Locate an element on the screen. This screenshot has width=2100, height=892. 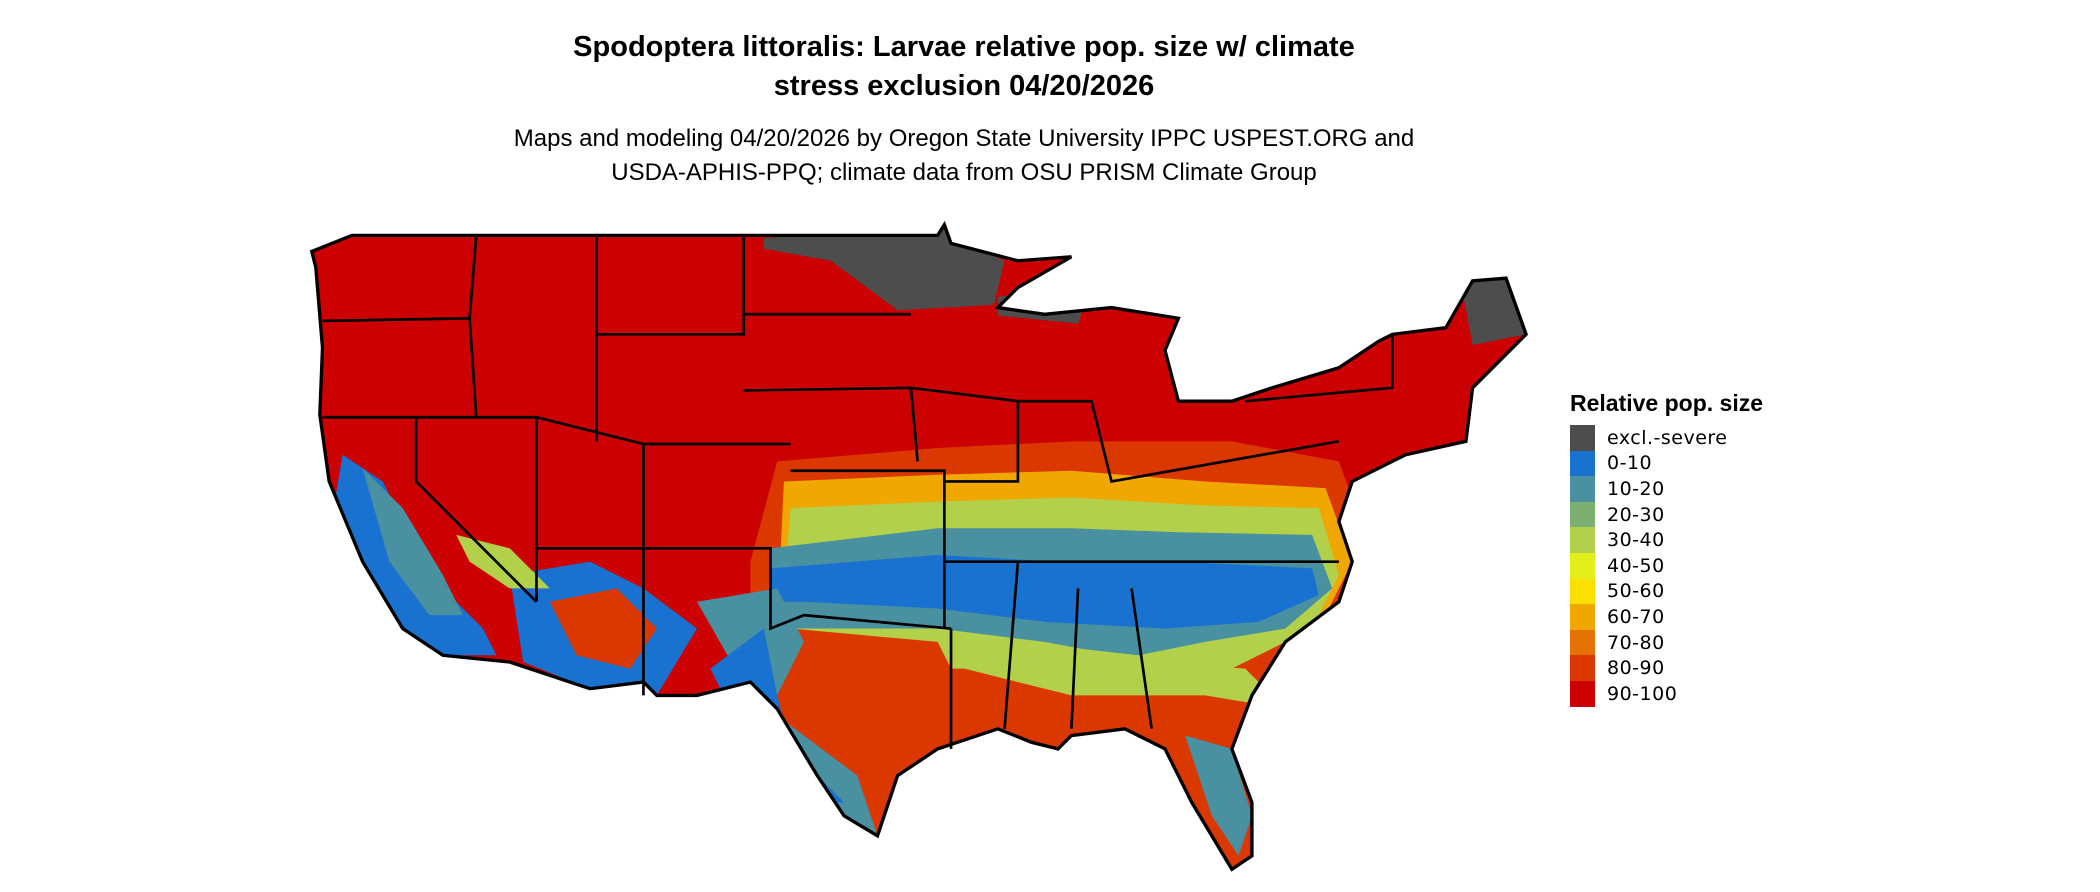
legend-title: Relative pop. size is located at coordinates (1667, 403).